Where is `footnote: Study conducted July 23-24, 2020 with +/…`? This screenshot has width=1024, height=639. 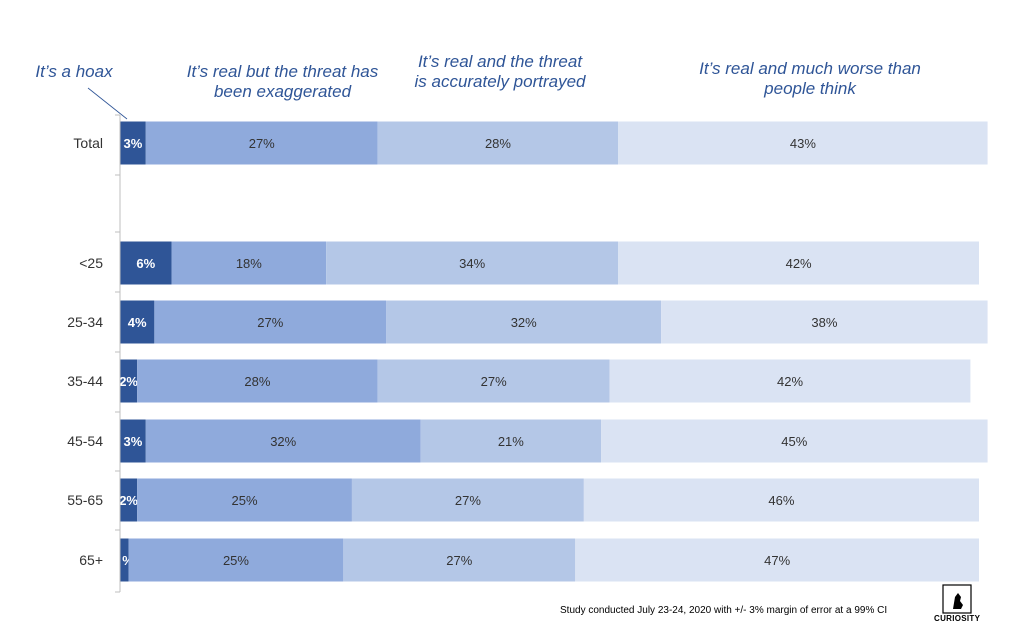 footnote: Study conducted July 23-24, 2020 with +/… is located at coordinates (724, 610).